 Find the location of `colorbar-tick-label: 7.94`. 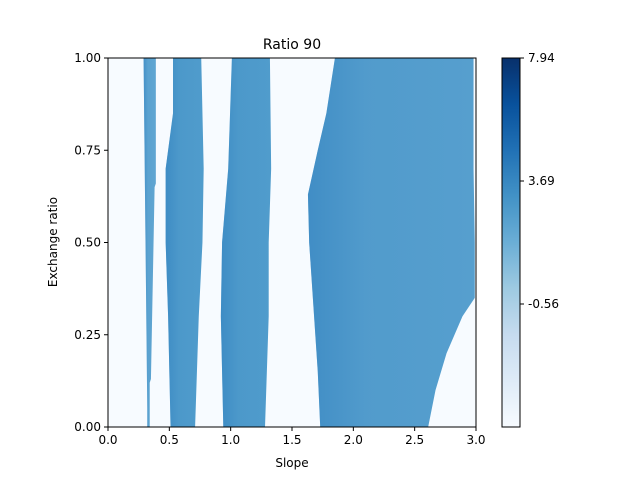

colorbar-tick-label: 7.94 is located at coordinates (541, 58).